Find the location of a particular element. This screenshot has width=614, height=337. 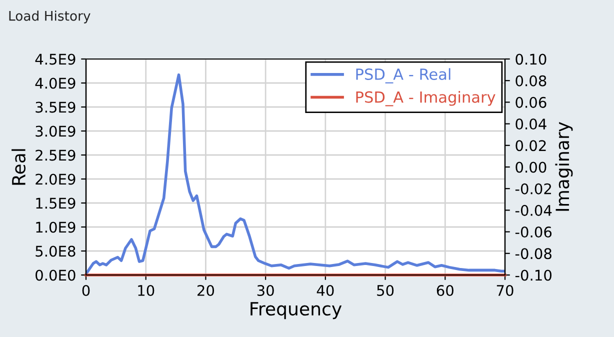

y2-tick-label: 0.06 is located at coordinates (531, 102).